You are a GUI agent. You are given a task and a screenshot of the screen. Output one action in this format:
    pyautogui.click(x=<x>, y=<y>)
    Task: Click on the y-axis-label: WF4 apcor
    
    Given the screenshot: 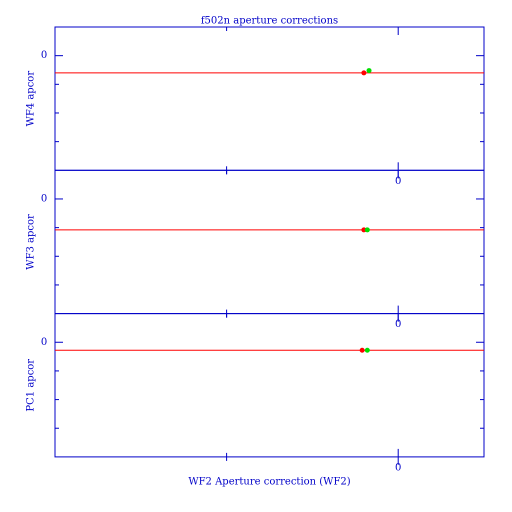 What is the action you would take?
    pyautogui.click(x=31, y=99)
    